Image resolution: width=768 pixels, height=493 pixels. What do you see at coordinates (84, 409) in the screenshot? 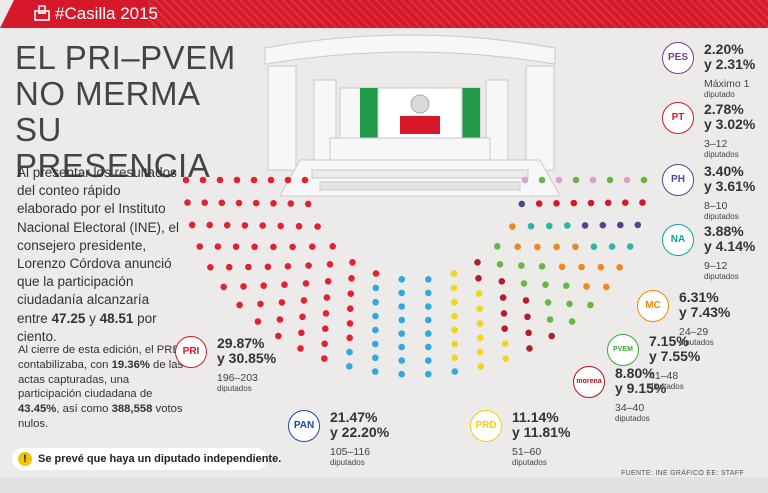
I see `prep-text-3: , así como` at bounding box center [84, 409].